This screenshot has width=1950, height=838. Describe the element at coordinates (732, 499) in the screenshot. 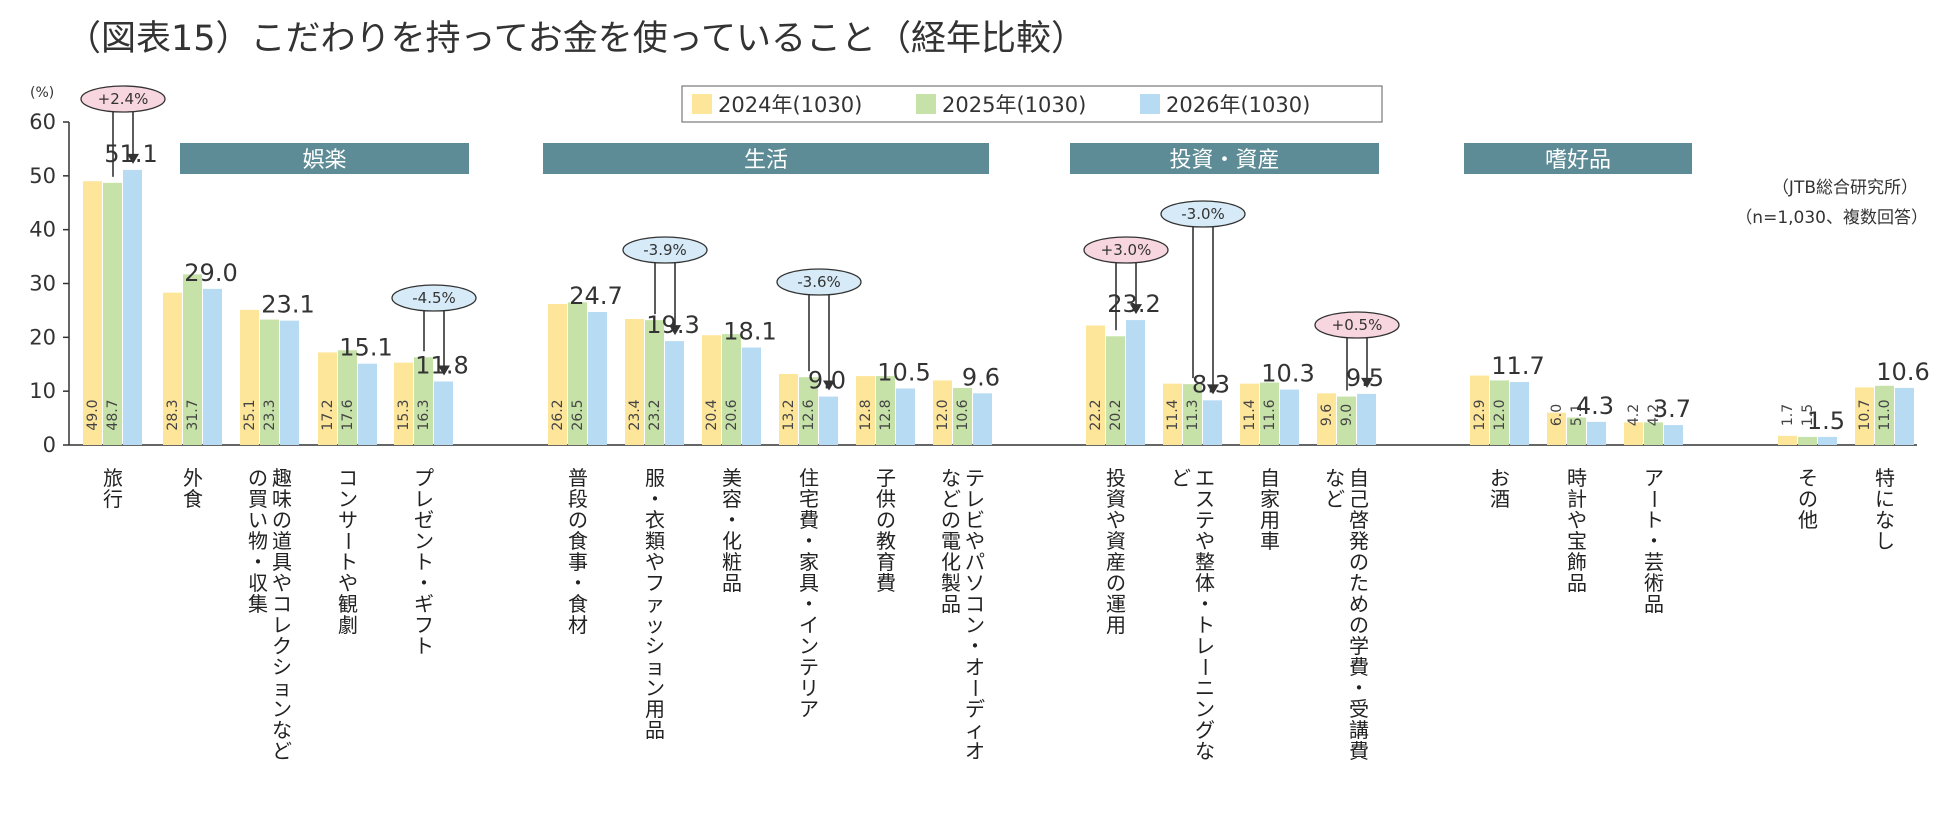

I see `category-label-char: 容` at that location.